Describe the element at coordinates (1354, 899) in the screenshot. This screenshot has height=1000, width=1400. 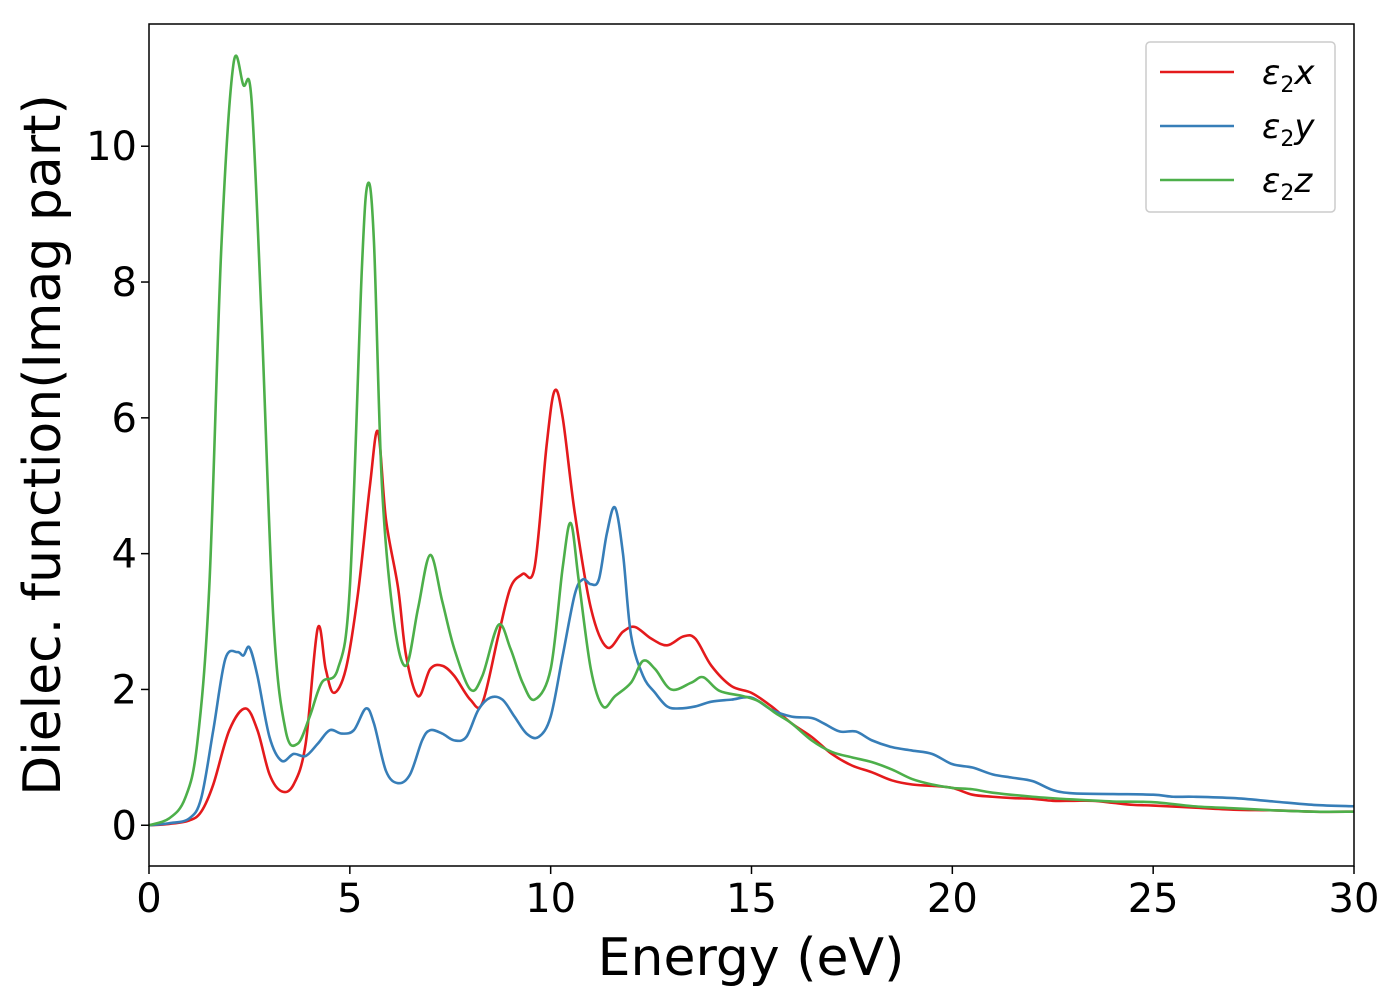
I see `x-tick-label: 30` at that location.